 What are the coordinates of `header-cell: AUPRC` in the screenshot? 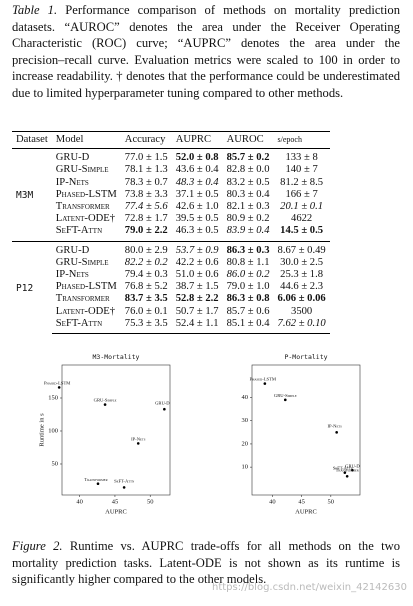 It's located at (197, 140).